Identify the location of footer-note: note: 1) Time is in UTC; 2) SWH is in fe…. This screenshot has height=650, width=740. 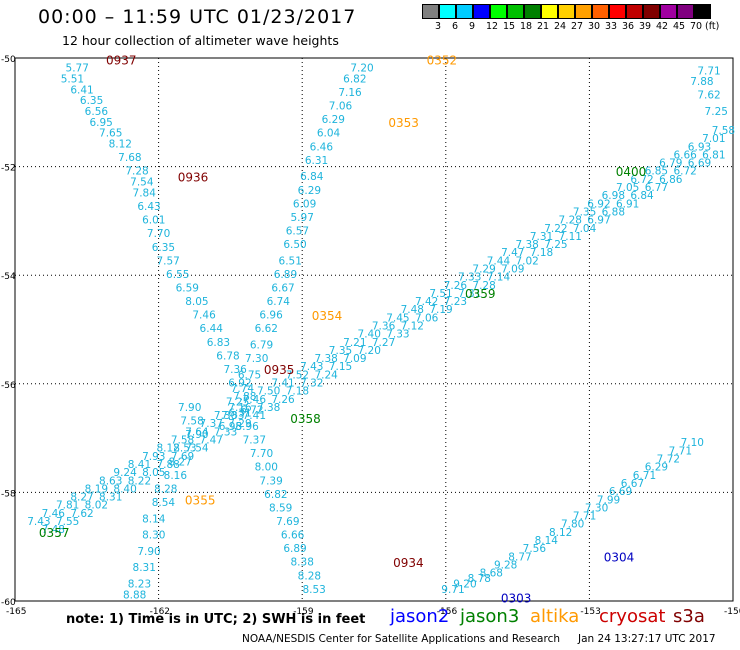
(216, 619).